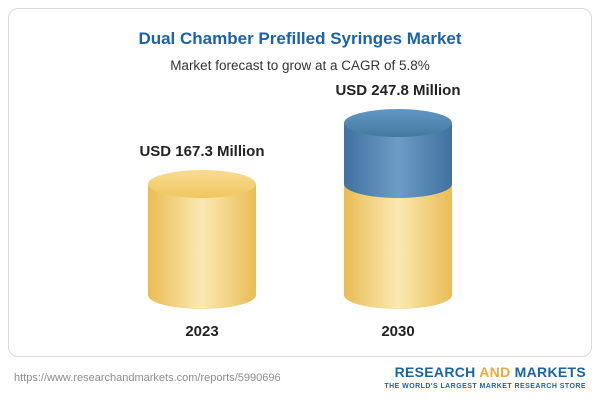 This screenshot has height=400, width=600. I want to click on value-label-2023: USD 167.3 Million, so click(202, 151).